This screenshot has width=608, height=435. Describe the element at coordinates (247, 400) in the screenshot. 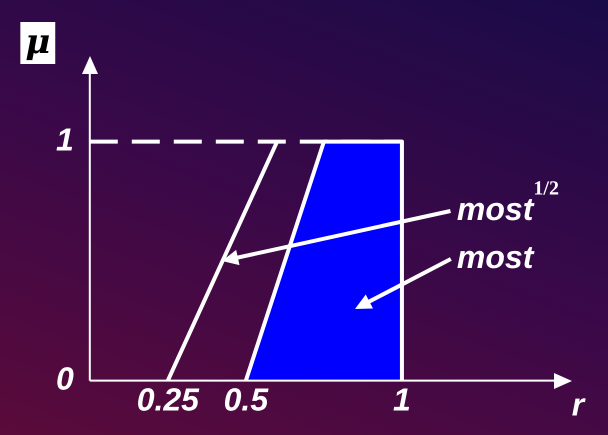

I see `x-tick-label: 0.5` at that location.